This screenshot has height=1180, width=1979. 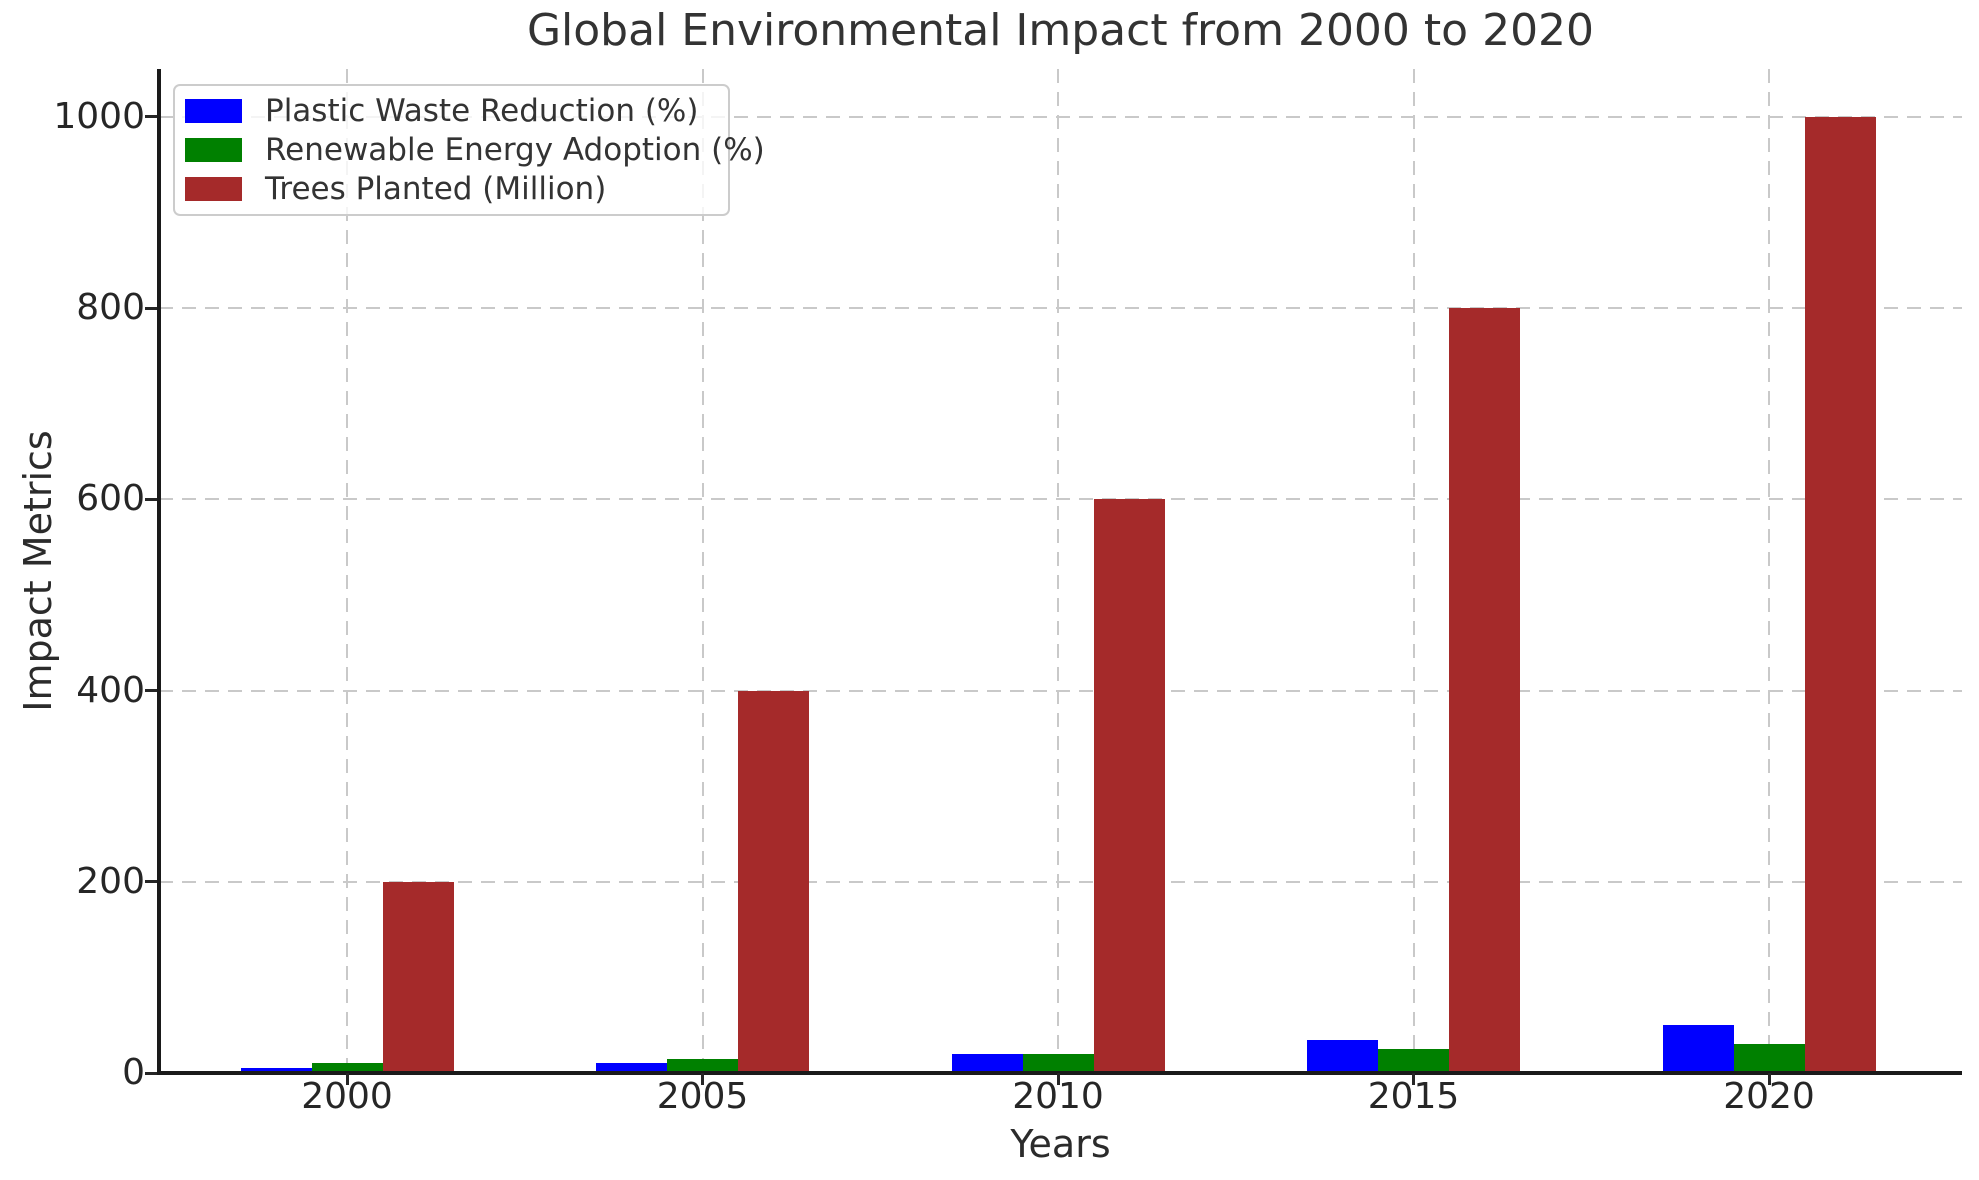 I want to click on bar-renewable-energy-adoption-2010, so click(x=1058, y=1063).